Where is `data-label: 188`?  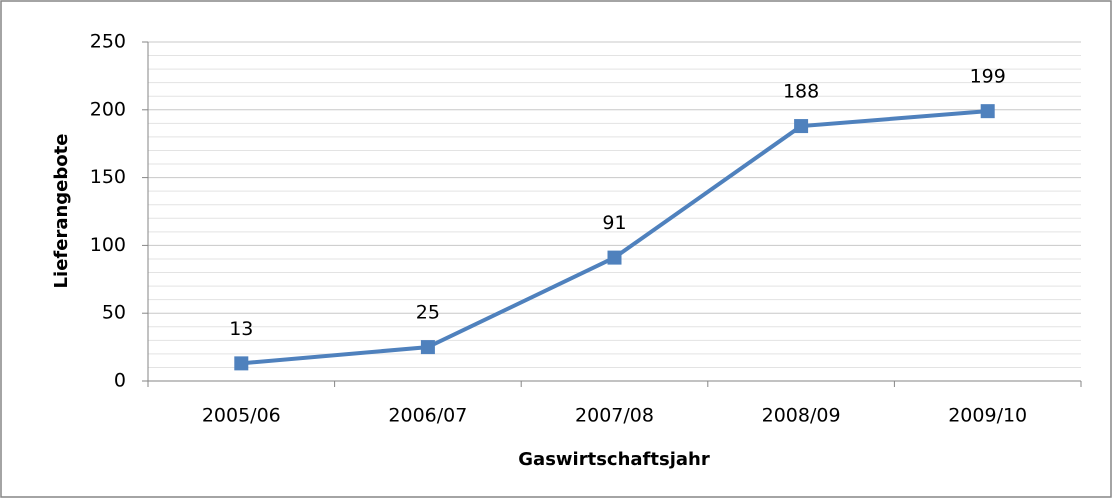 data-label: 188 is located at coordinates (801, 92).